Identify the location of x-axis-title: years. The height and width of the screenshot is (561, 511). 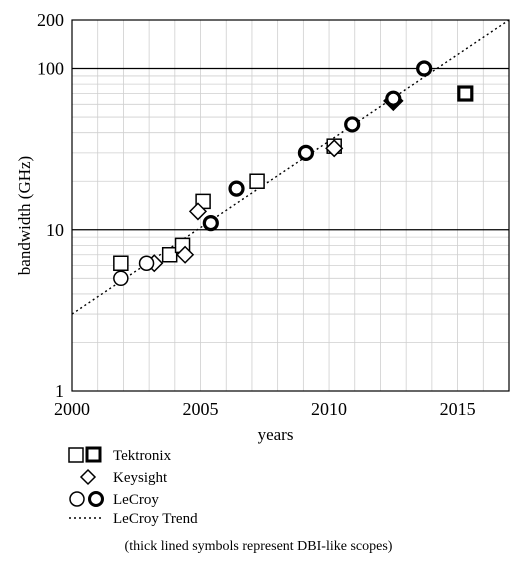
(276, 434).